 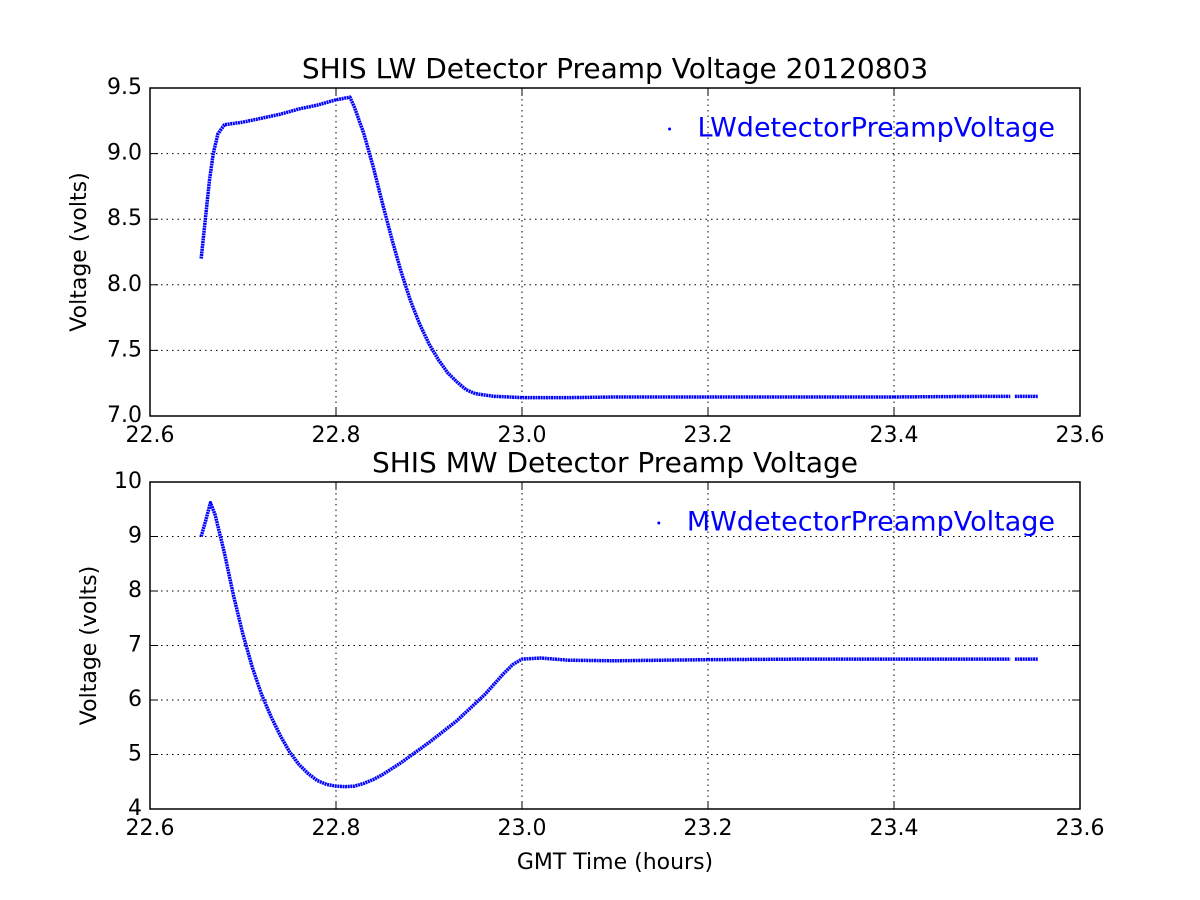 I want to click on y-tick-label: 6, so click(x=135, y=699).